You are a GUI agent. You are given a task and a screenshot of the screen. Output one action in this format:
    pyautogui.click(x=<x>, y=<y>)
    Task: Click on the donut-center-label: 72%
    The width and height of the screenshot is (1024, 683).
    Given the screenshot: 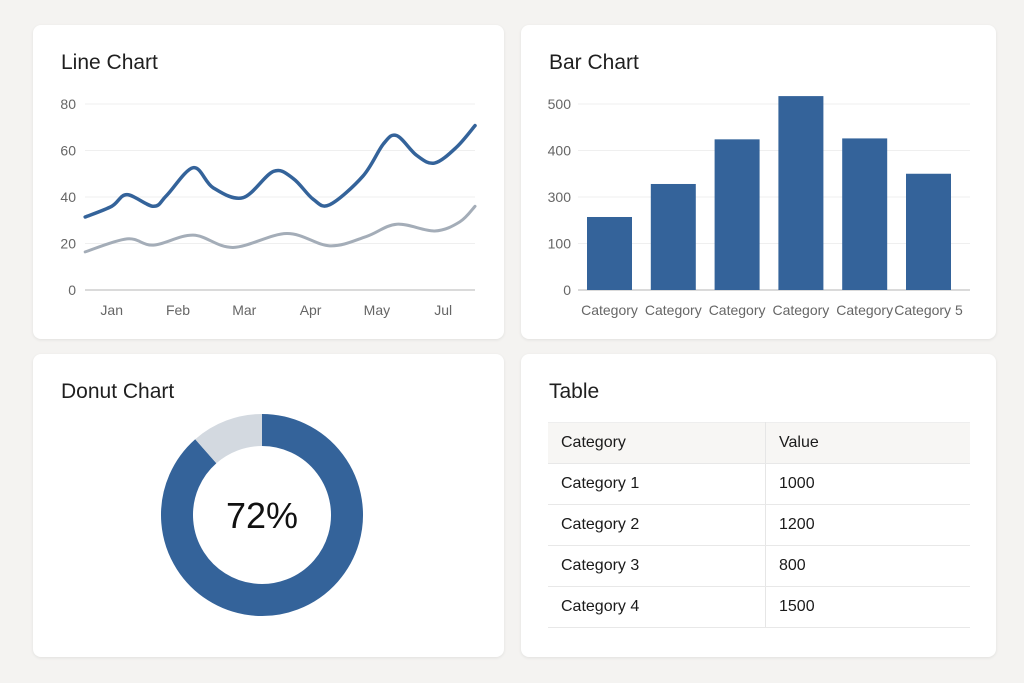 What is the action you would take?
    pyautogui.click(x=262, y=515)
    